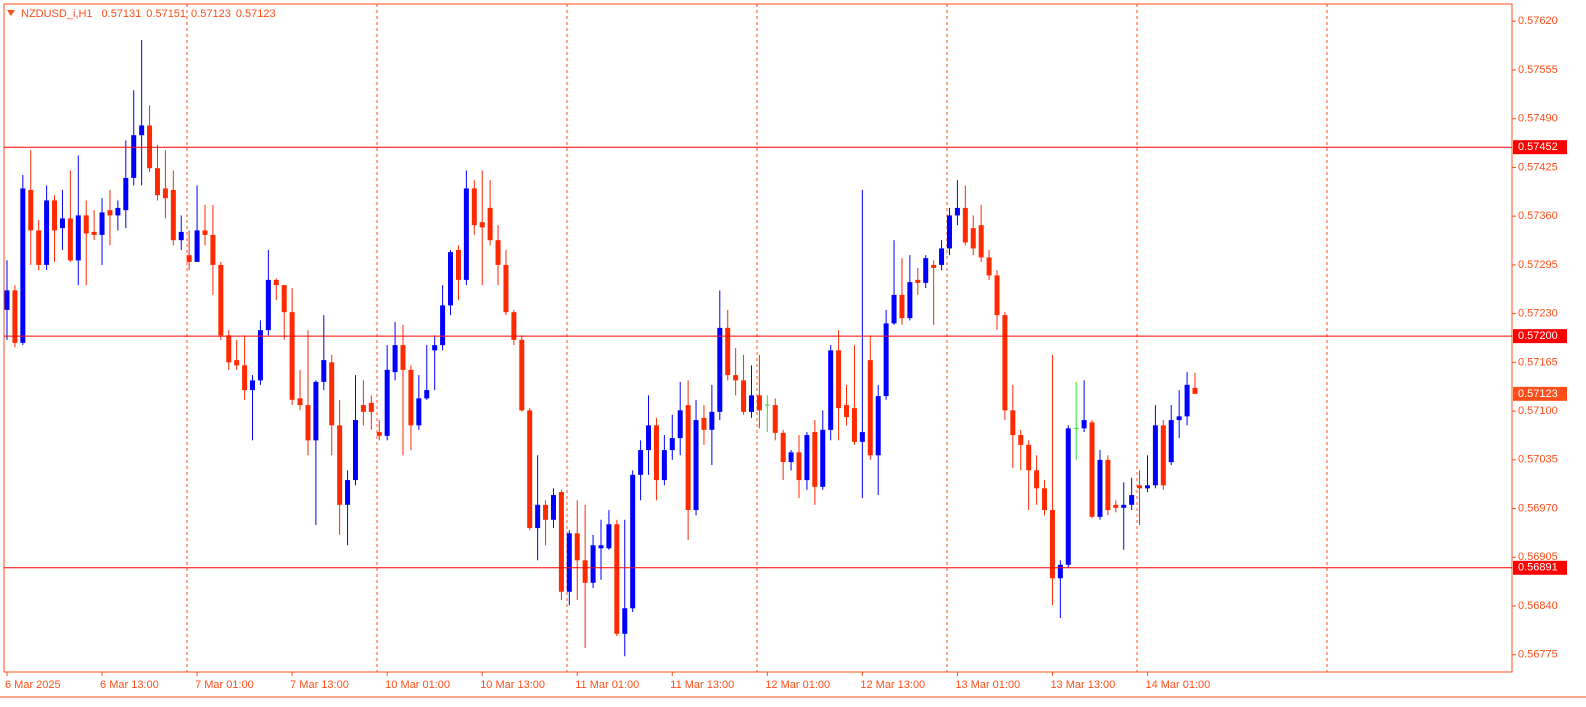 The height and width of the screenshot is (707, 1586). I want to click on y-tick-label: 0.56905, so click(1538, 557).